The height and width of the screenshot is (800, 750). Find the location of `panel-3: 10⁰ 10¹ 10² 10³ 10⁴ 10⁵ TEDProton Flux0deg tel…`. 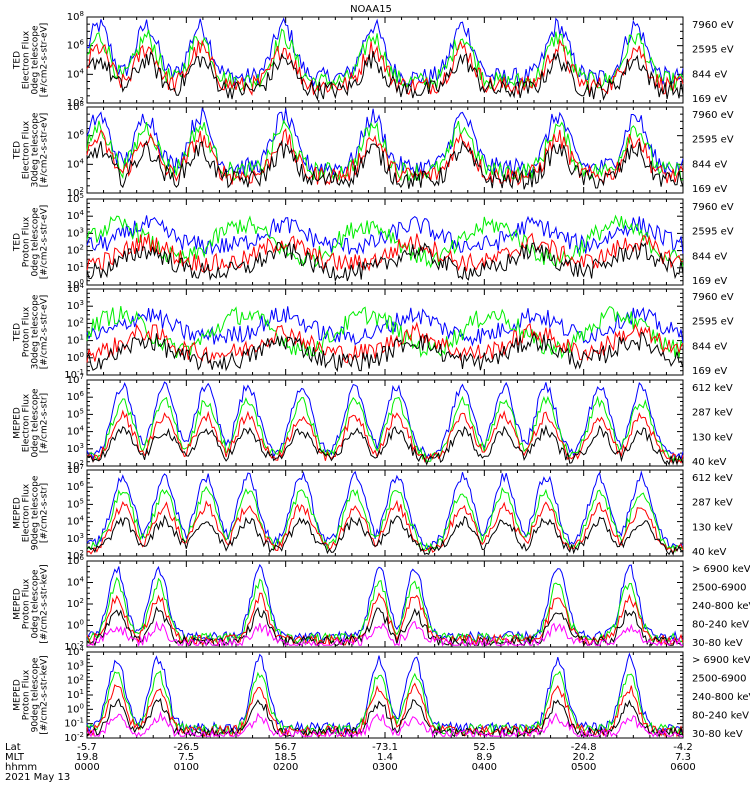

panel-3: 10⁰ 10¹ 10² 10³ 10⁴ 10⁵ TEDProton Flux0deg tel… is located at coordinates (373, 241).